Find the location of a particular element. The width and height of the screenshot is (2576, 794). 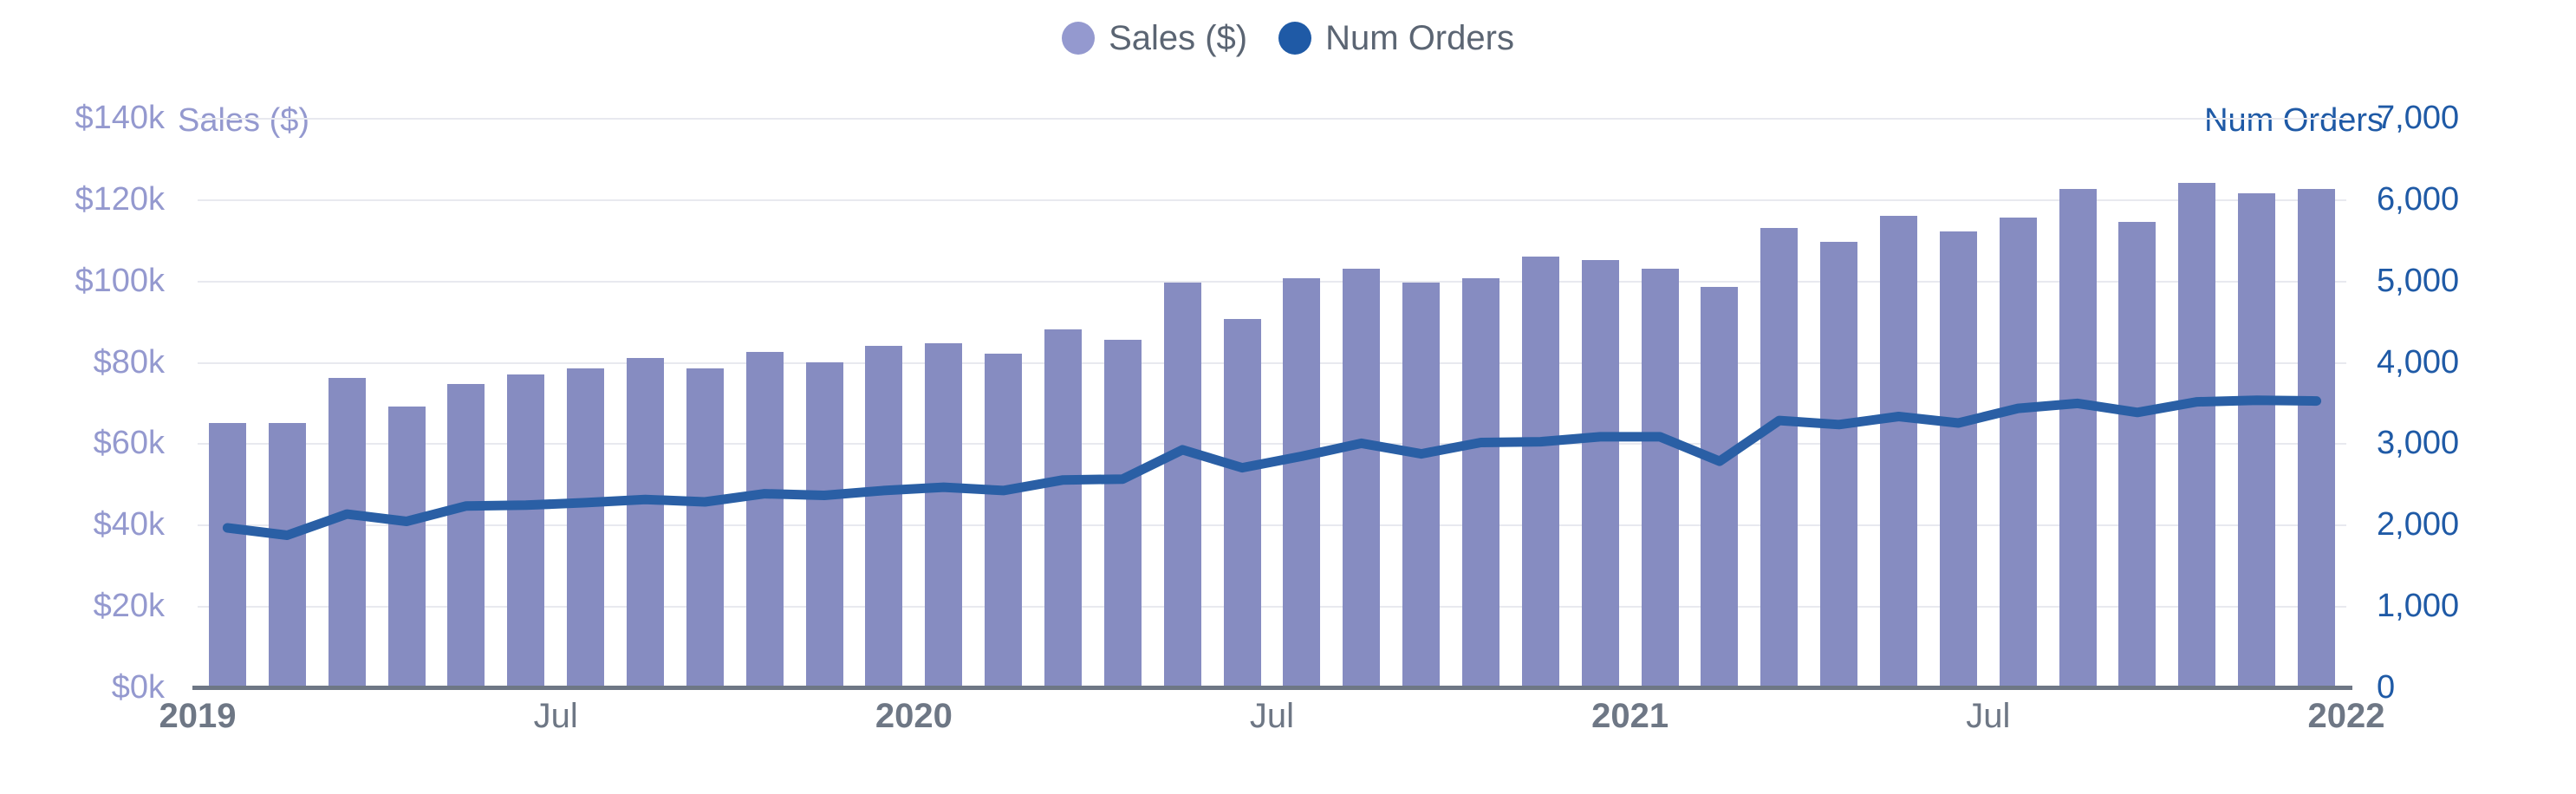

legend-swatch-num-orders-icon is located at coordinates (1295, 38).